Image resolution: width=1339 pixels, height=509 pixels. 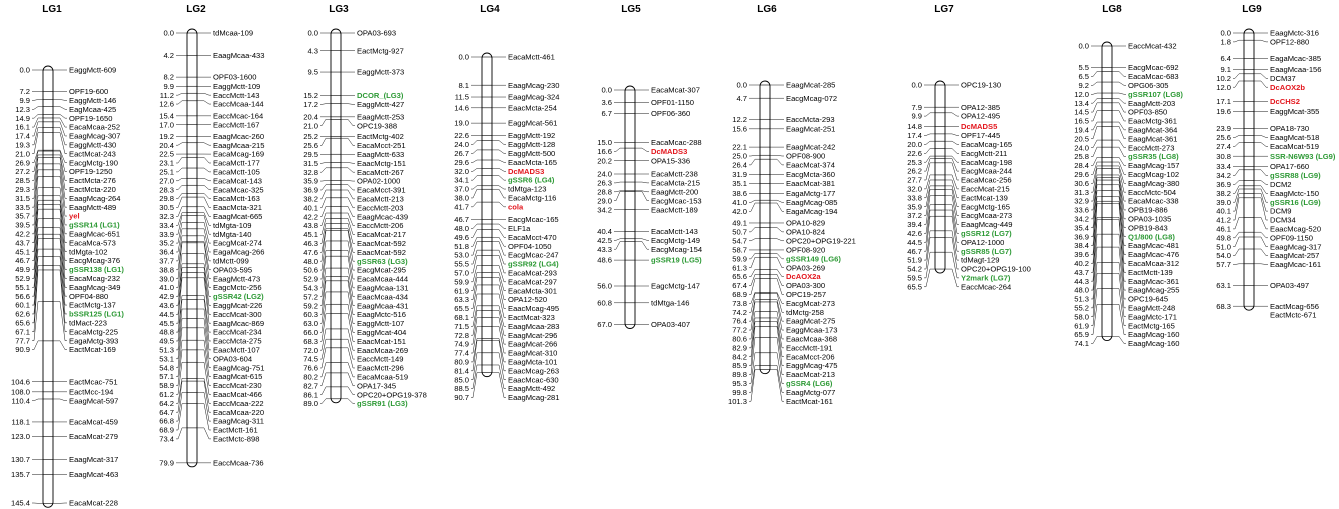 I want to click on linkage-group-title: LG8, so click(x=1112, y=9).